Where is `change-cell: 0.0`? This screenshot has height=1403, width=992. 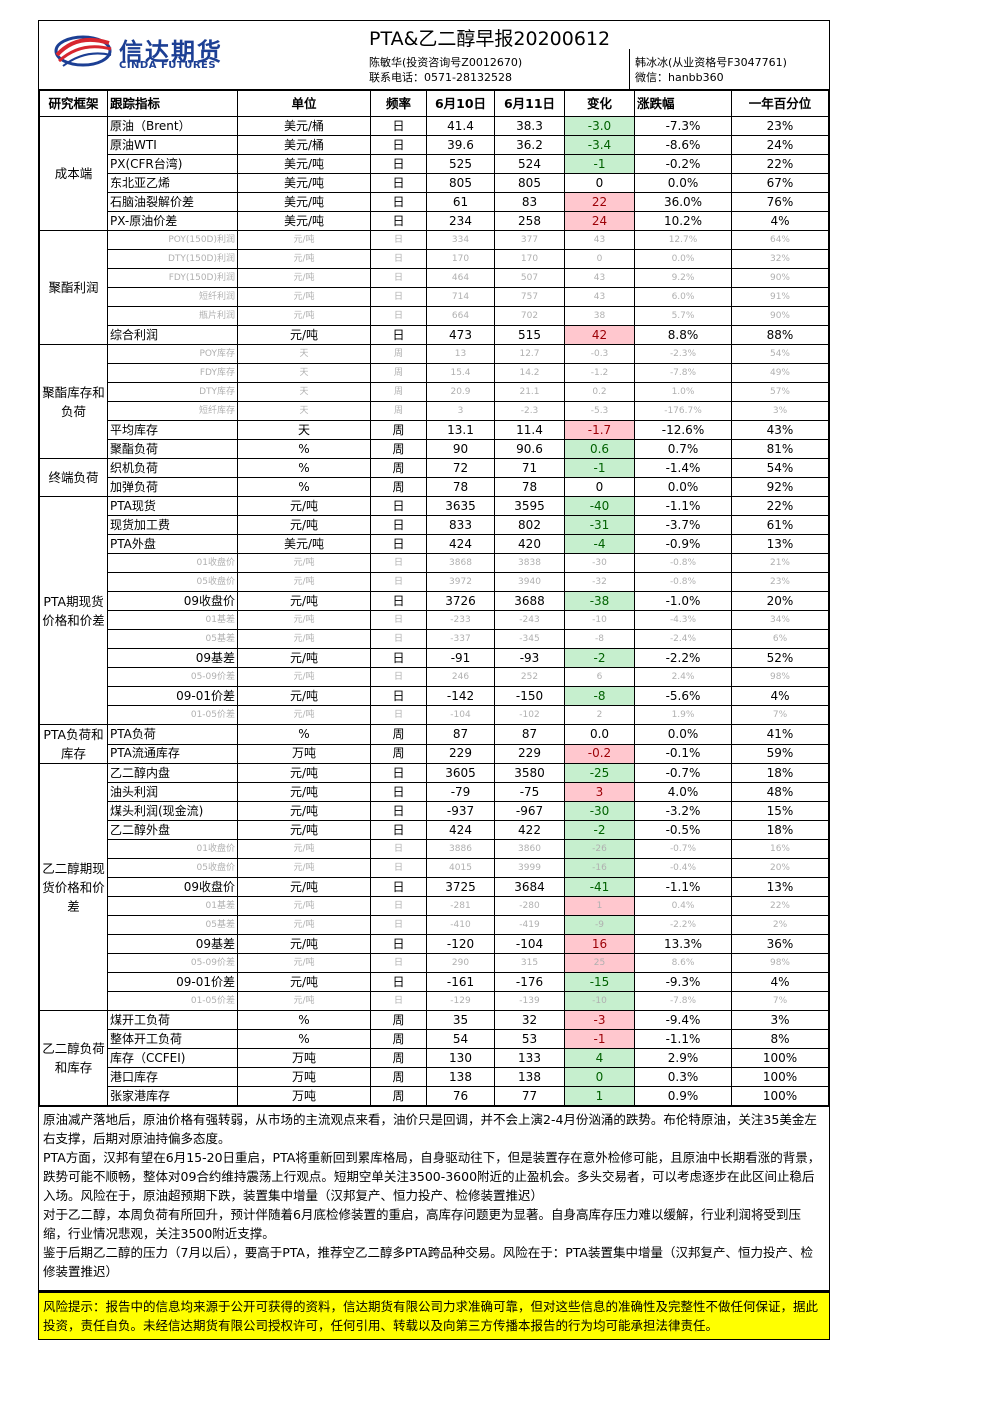 change-cell: 0.0 is located at coordinates (599, 734).